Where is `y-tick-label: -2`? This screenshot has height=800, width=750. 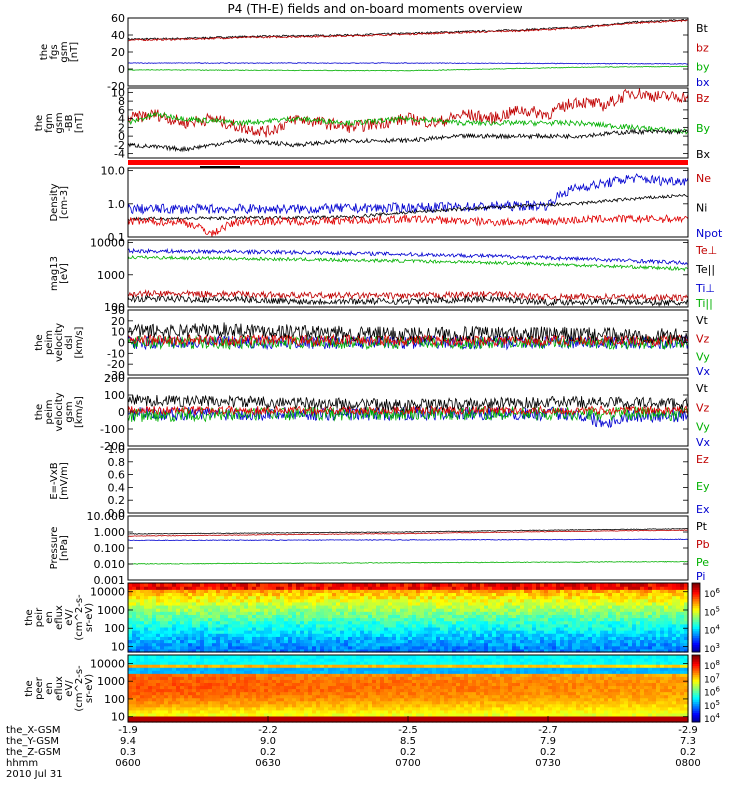 y-tick-label: -2 is located at coordinates (119, 145).